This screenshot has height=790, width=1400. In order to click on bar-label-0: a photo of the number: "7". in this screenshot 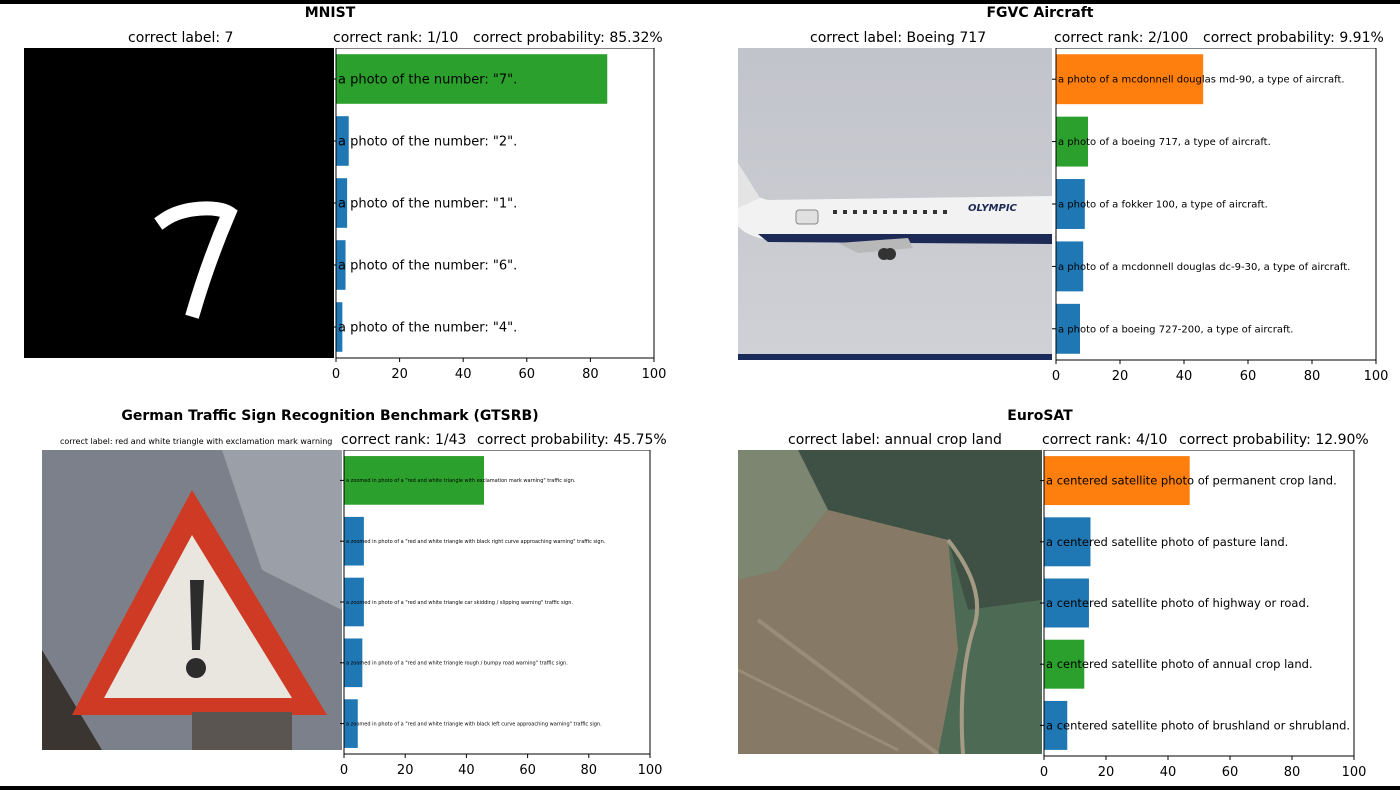, I will do `click(427, 80)`.